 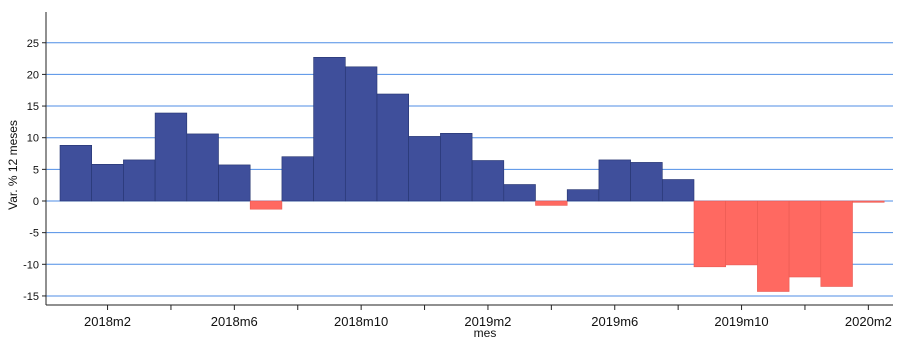 What do you see at coordinates (361, 134) in the screenshot?
I see `bar-2018m10` at bounding box center [361, 134].